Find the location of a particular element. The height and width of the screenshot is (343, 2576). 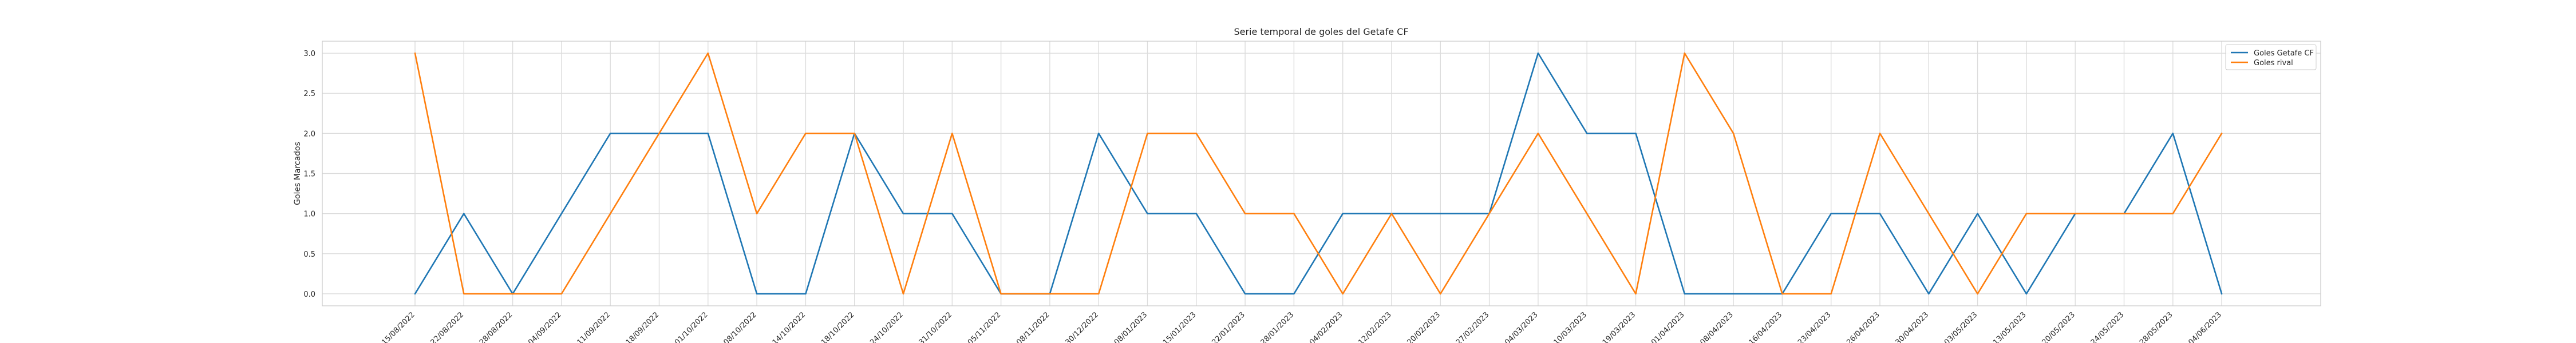

x-tick-label: 18/09/2022 is located at coordinates (643, 326).